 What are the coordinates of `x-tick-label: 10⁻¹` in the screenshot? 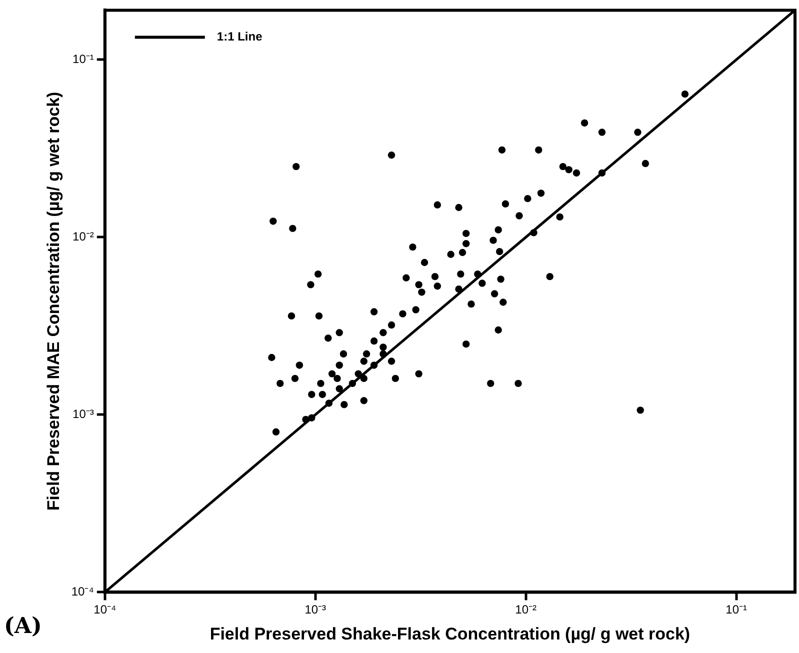 It's located at (737, 609).